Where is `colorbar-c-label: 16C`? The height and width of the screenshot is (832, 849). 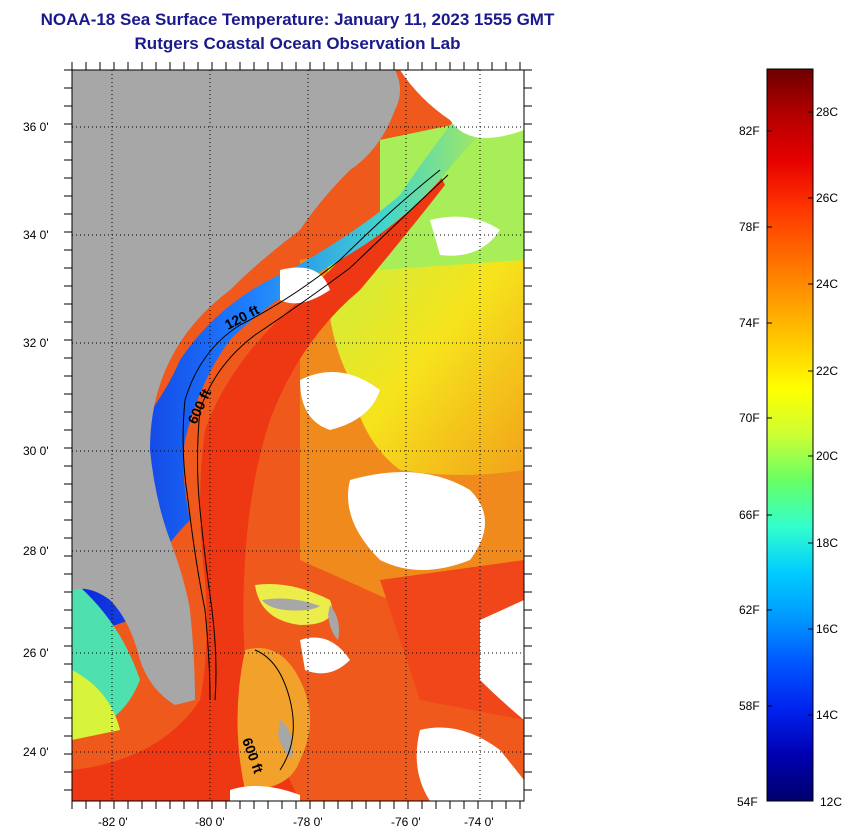
colorbar-c-label: 16C is located at coordinates (827, 629).